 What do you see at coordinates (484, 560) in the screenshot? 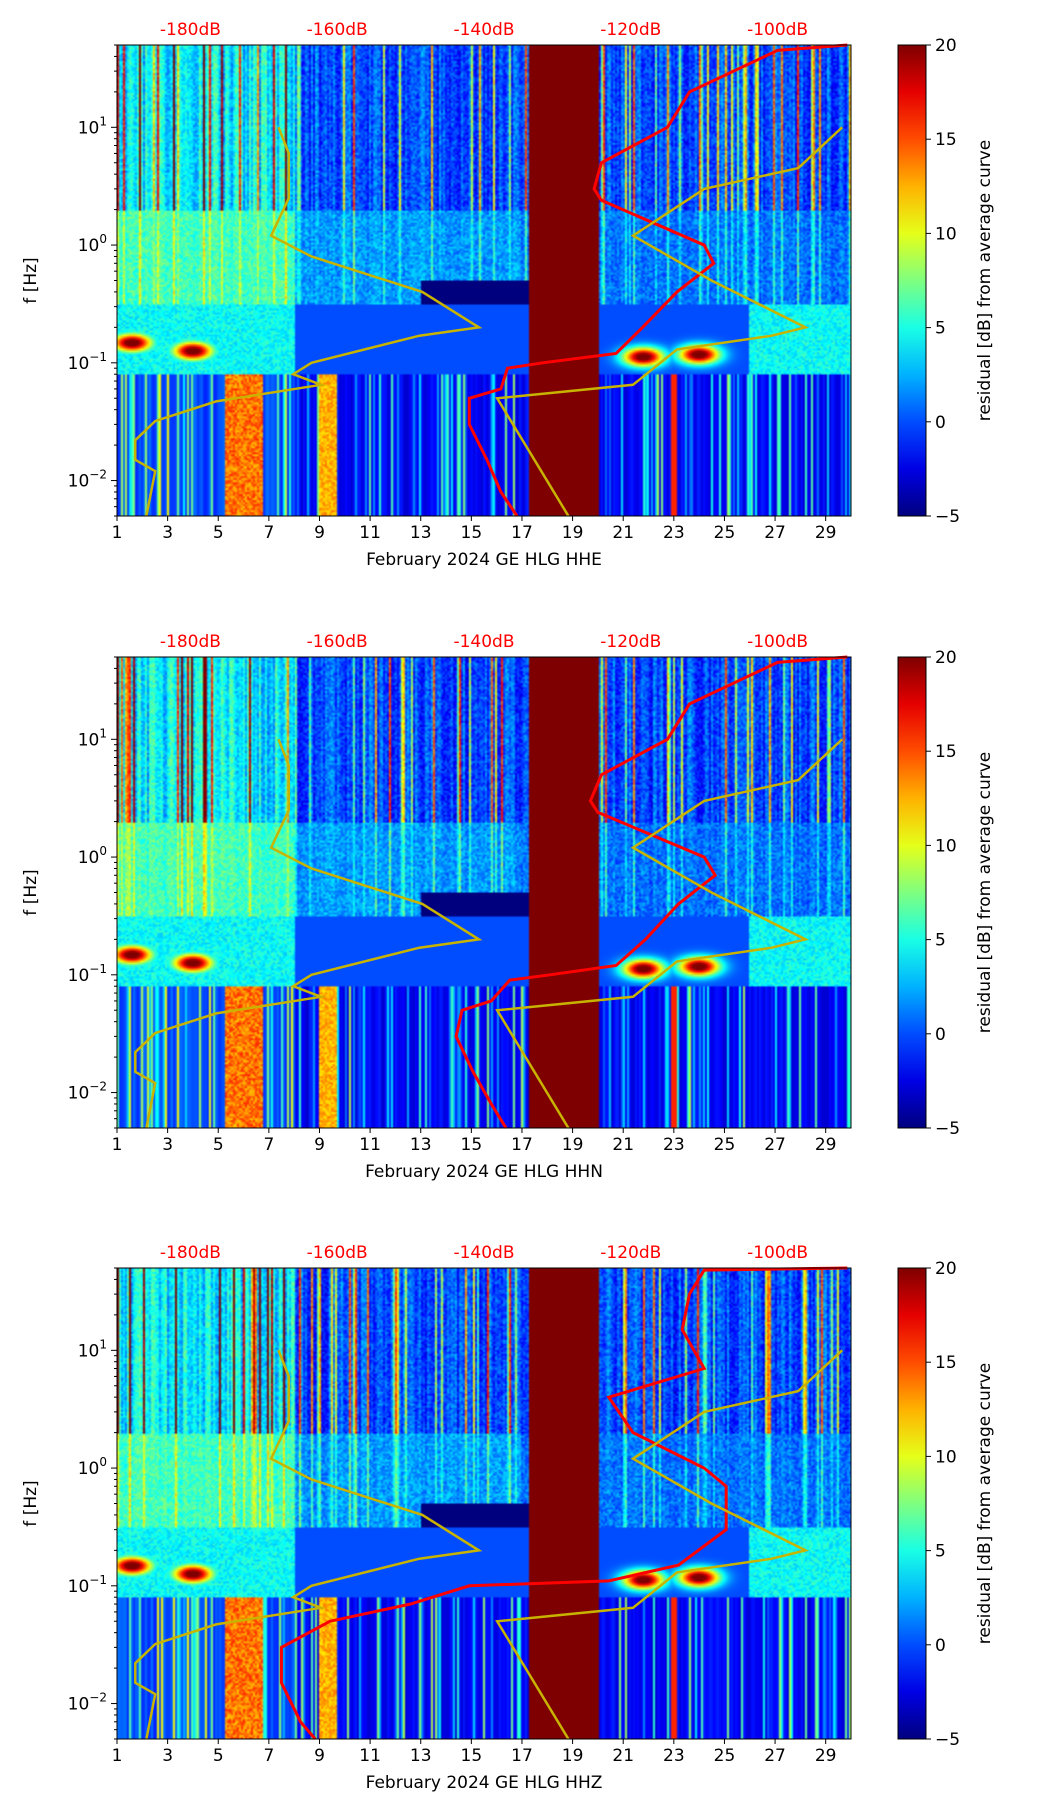
I see `x-axis-label: February 2024 GE HLG HHE` at bounding box center [484, 560].